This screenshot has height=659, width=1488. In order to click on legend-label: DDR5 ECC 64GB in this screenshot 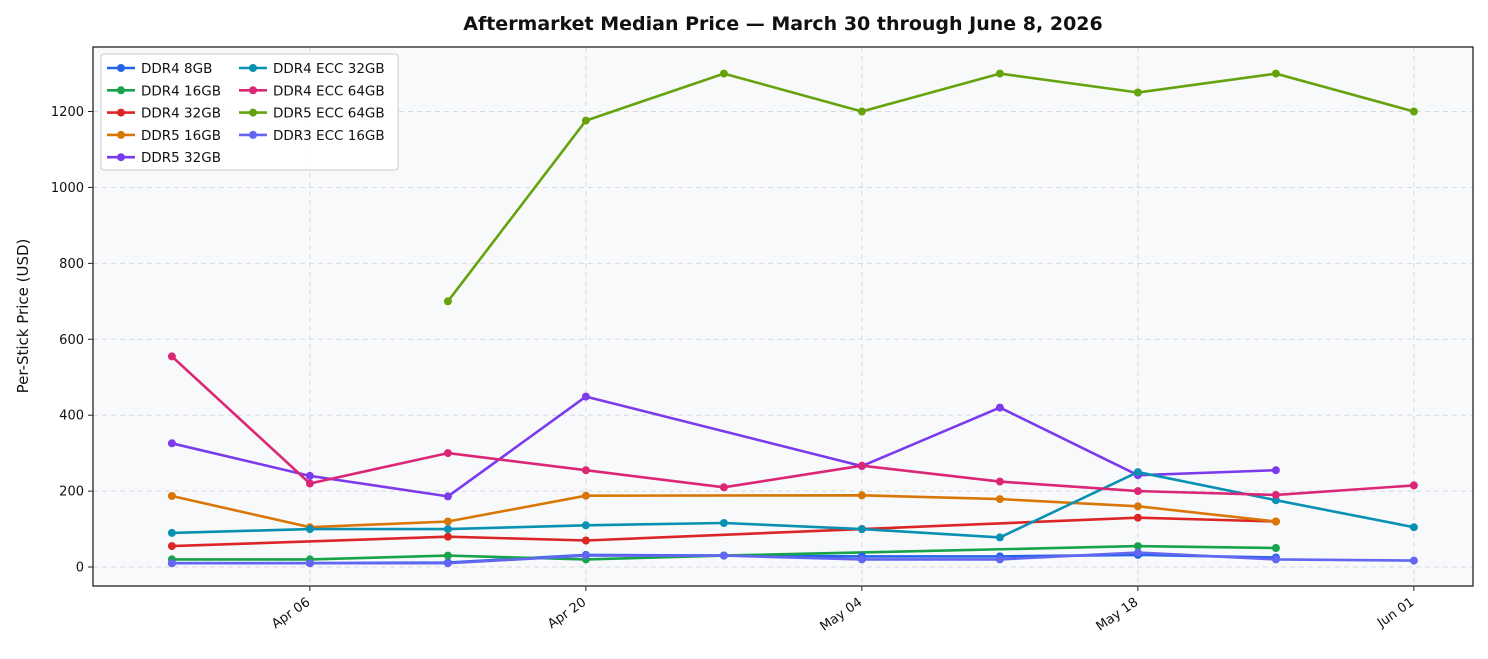, I will do `click(329, 114)`.